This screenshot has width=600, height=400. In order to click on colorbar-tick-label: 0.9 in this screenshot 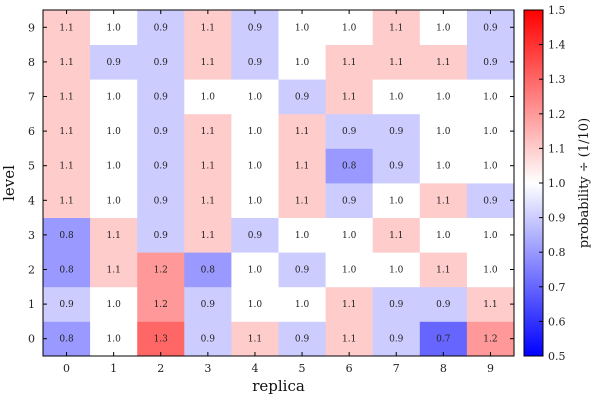, I will do `click(557, 218)`.